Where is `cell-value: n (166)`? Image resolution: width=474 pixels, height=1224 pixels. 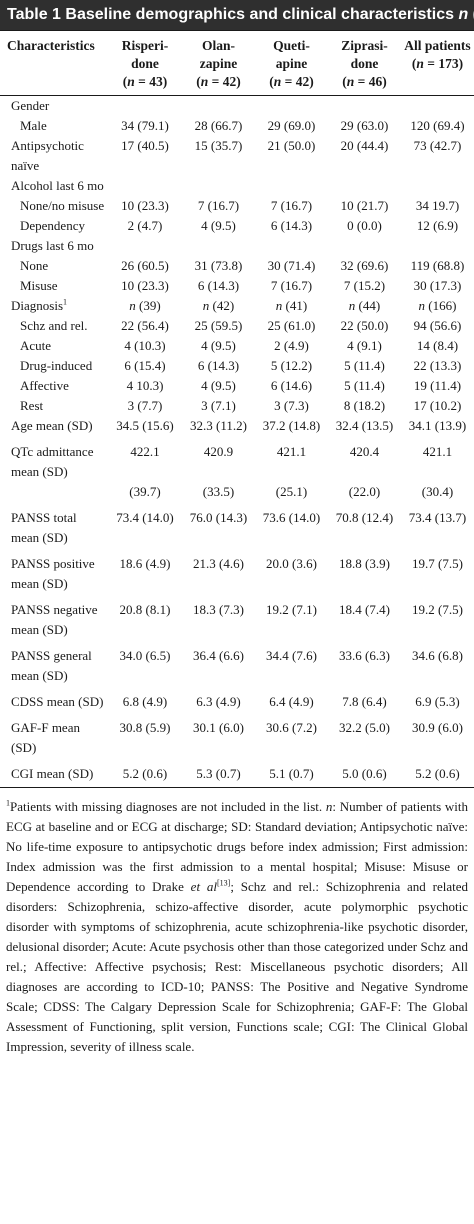
cell-value: n (166) is located at coordinates (437, 305).